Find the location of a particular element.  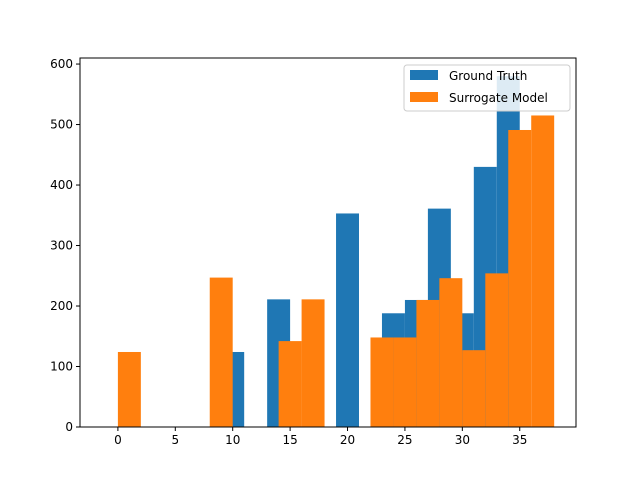

x-tick-label: 5 is located at coordinates (175, 440).